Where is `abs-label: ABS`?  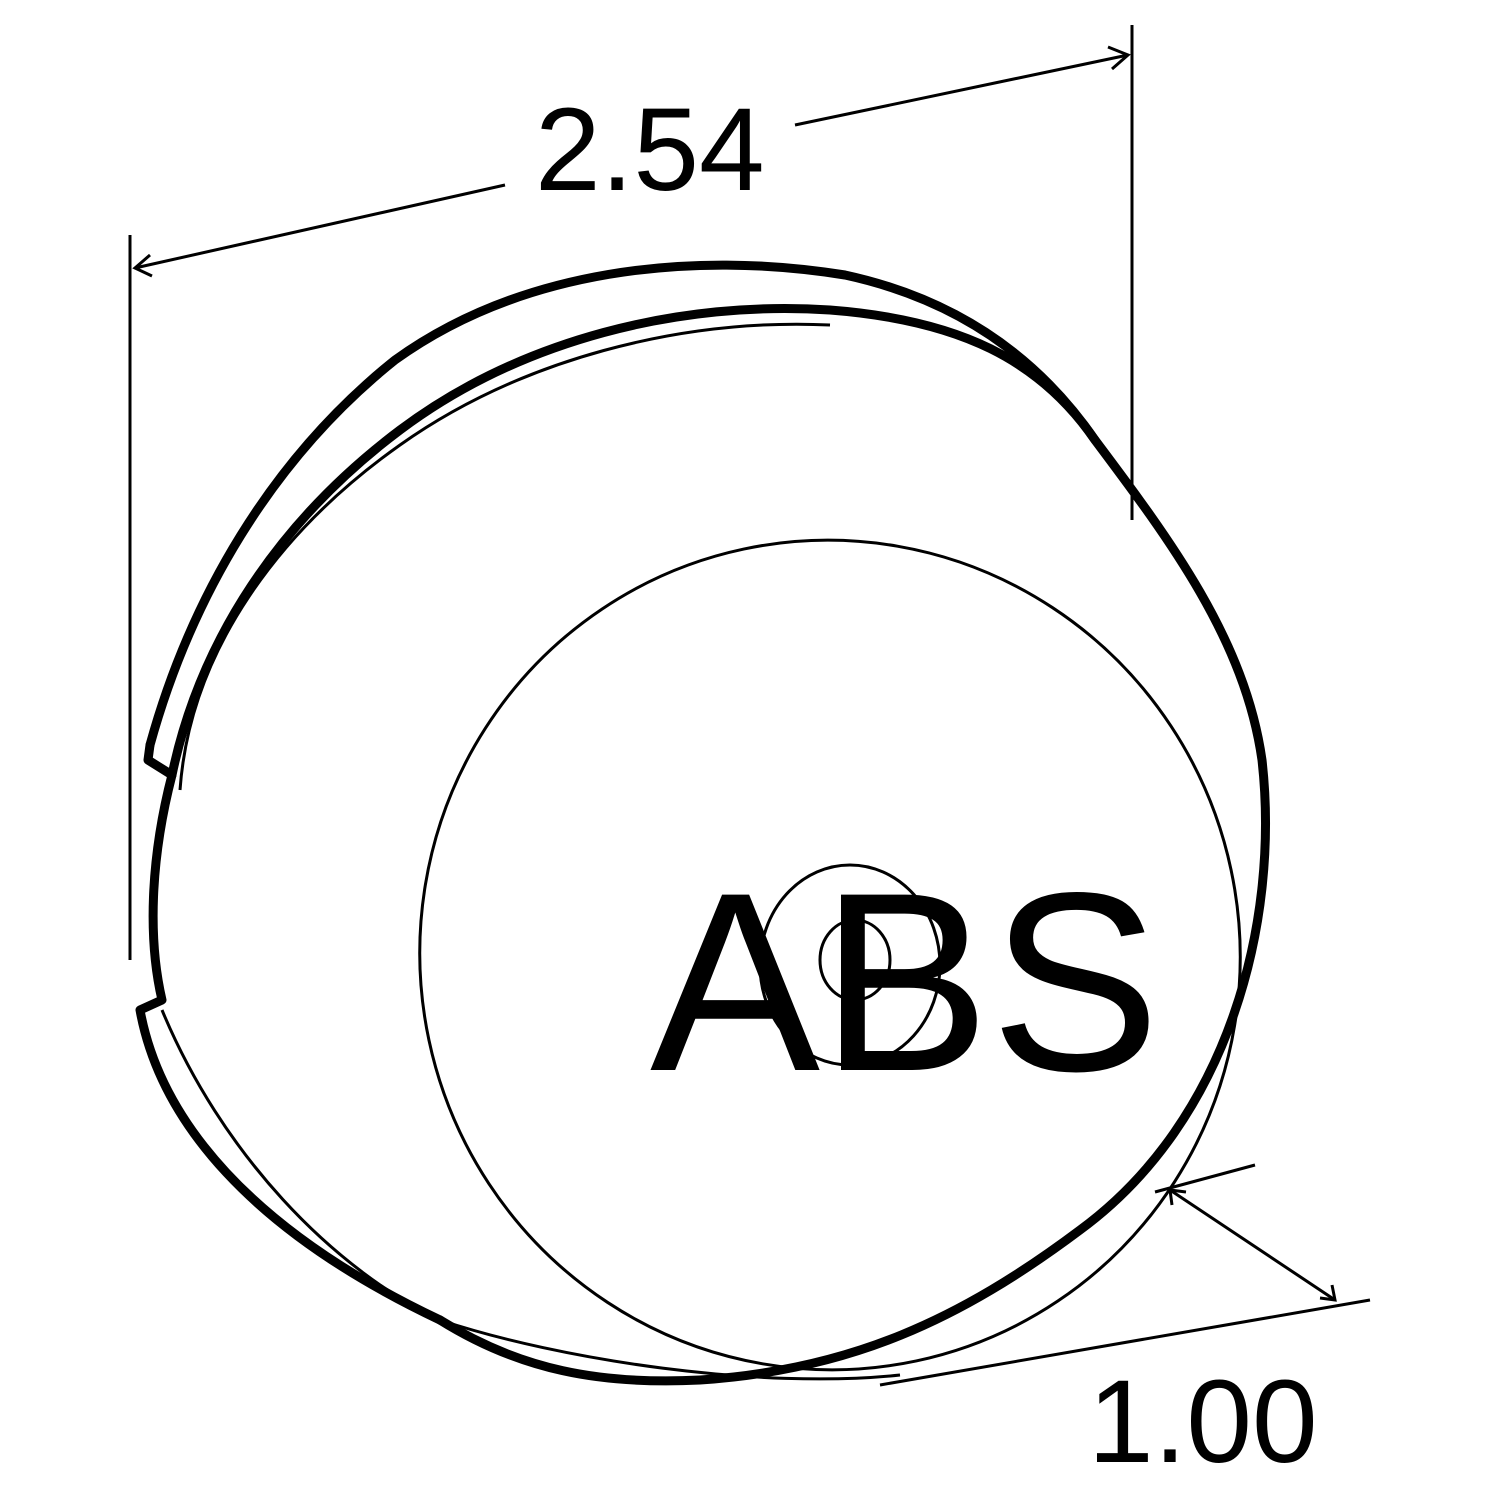 abs-label: ABS is located at coordinates (905, 982).